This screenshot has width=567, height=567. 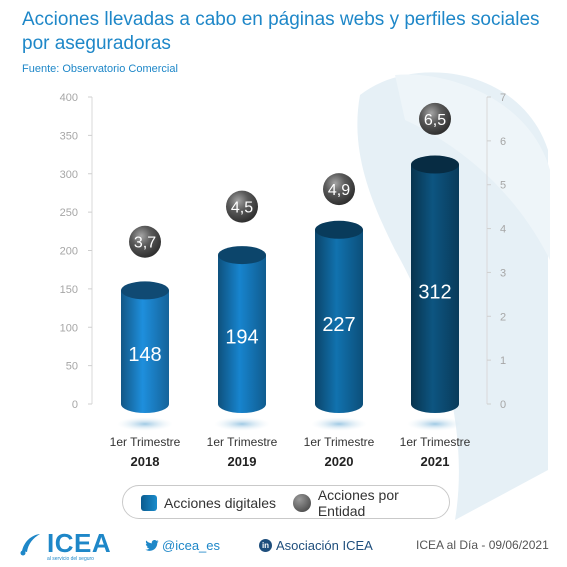 What do you see at coordinates (72, 367) in the screenshot?
I see `left-axis-tick-label: 50` at bounding box center [72, 367].